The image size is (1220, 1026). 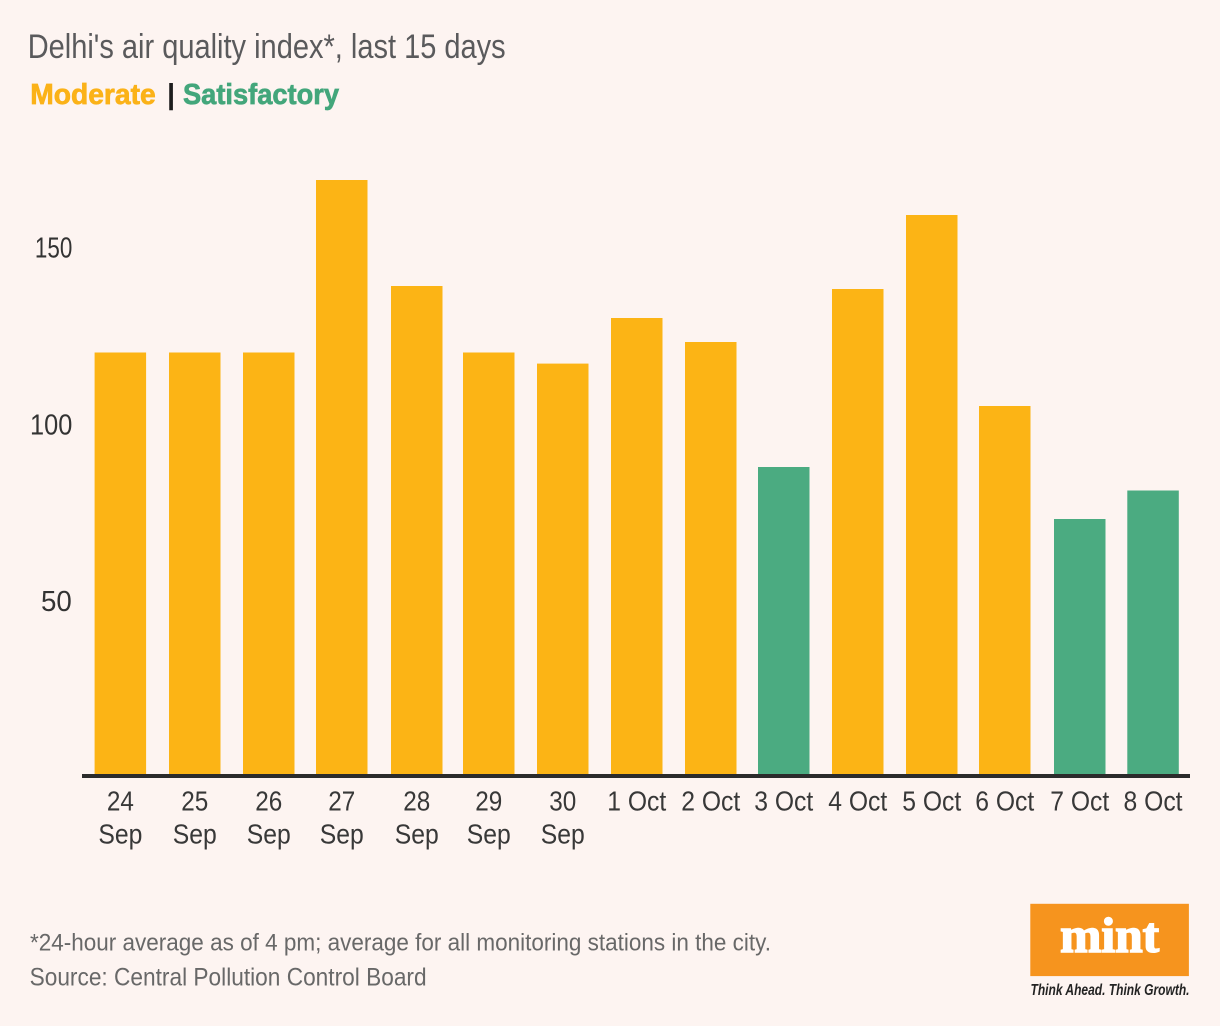 What do you see at coordinates (93, 95) in the screenshot?
I see `svg-text: Moderate` at bounding box center [93, 95].